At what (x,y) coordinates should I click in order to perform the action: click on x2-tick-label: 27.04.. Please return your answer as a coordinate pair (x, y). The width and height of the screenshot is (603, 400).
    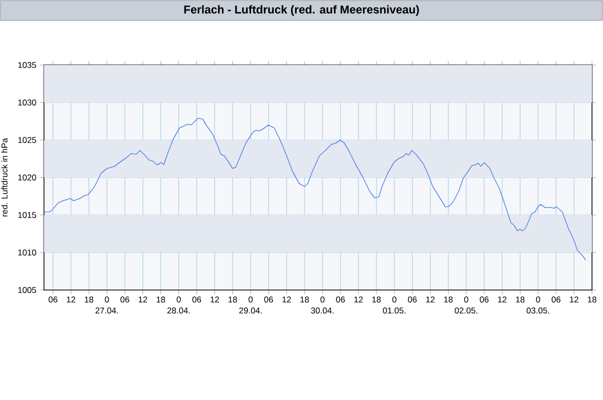
    Looking at the image, I should click on (107, 311).